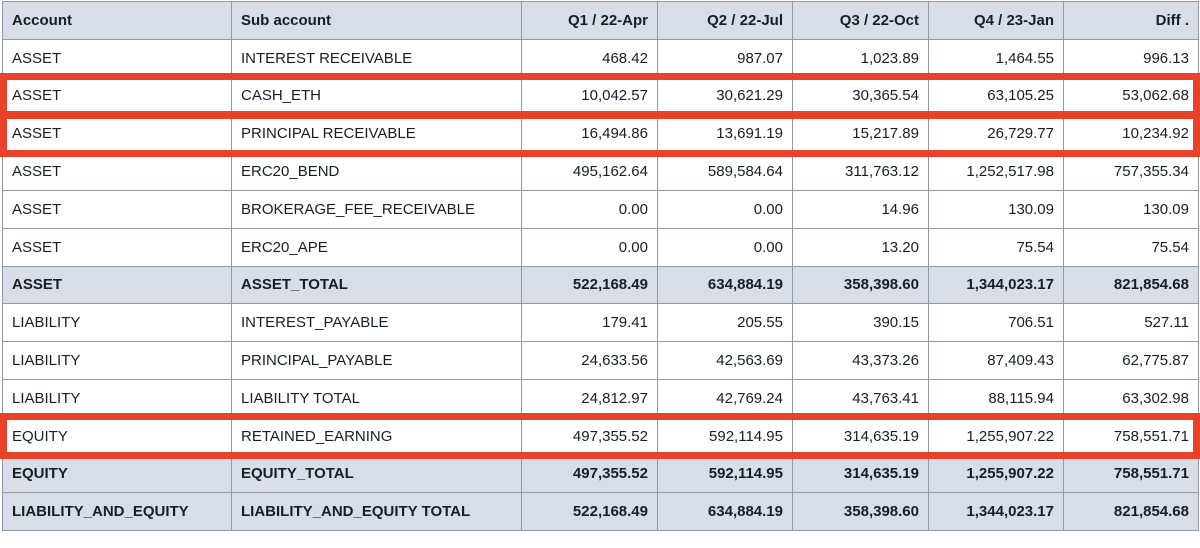  What do you see at coordinates (996, 247) in the screenshot?
I see `cell-q4: 75.54` at bounding box center [996, 247].